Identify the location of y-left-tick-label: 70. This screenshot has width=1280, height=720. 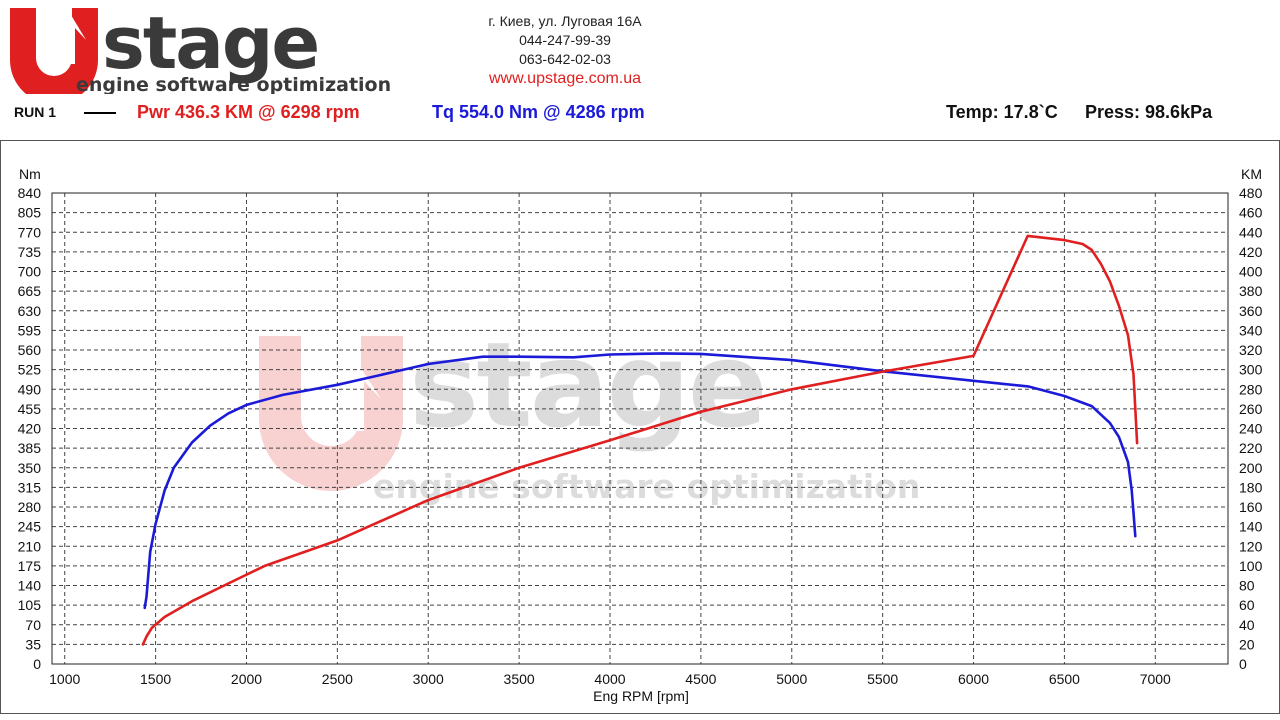
(33, 625).